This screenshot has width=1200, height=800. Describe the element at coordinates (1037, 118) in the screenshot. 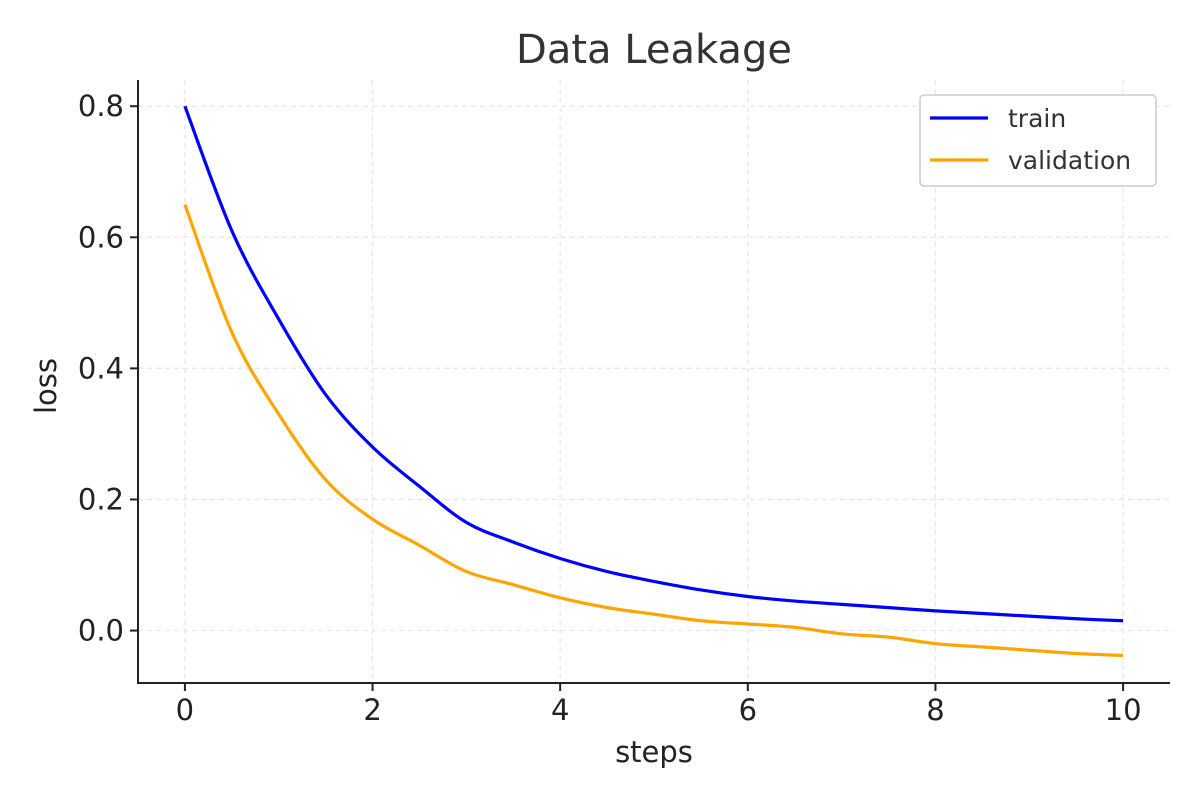

I see `legend-label-train: train` at that location.